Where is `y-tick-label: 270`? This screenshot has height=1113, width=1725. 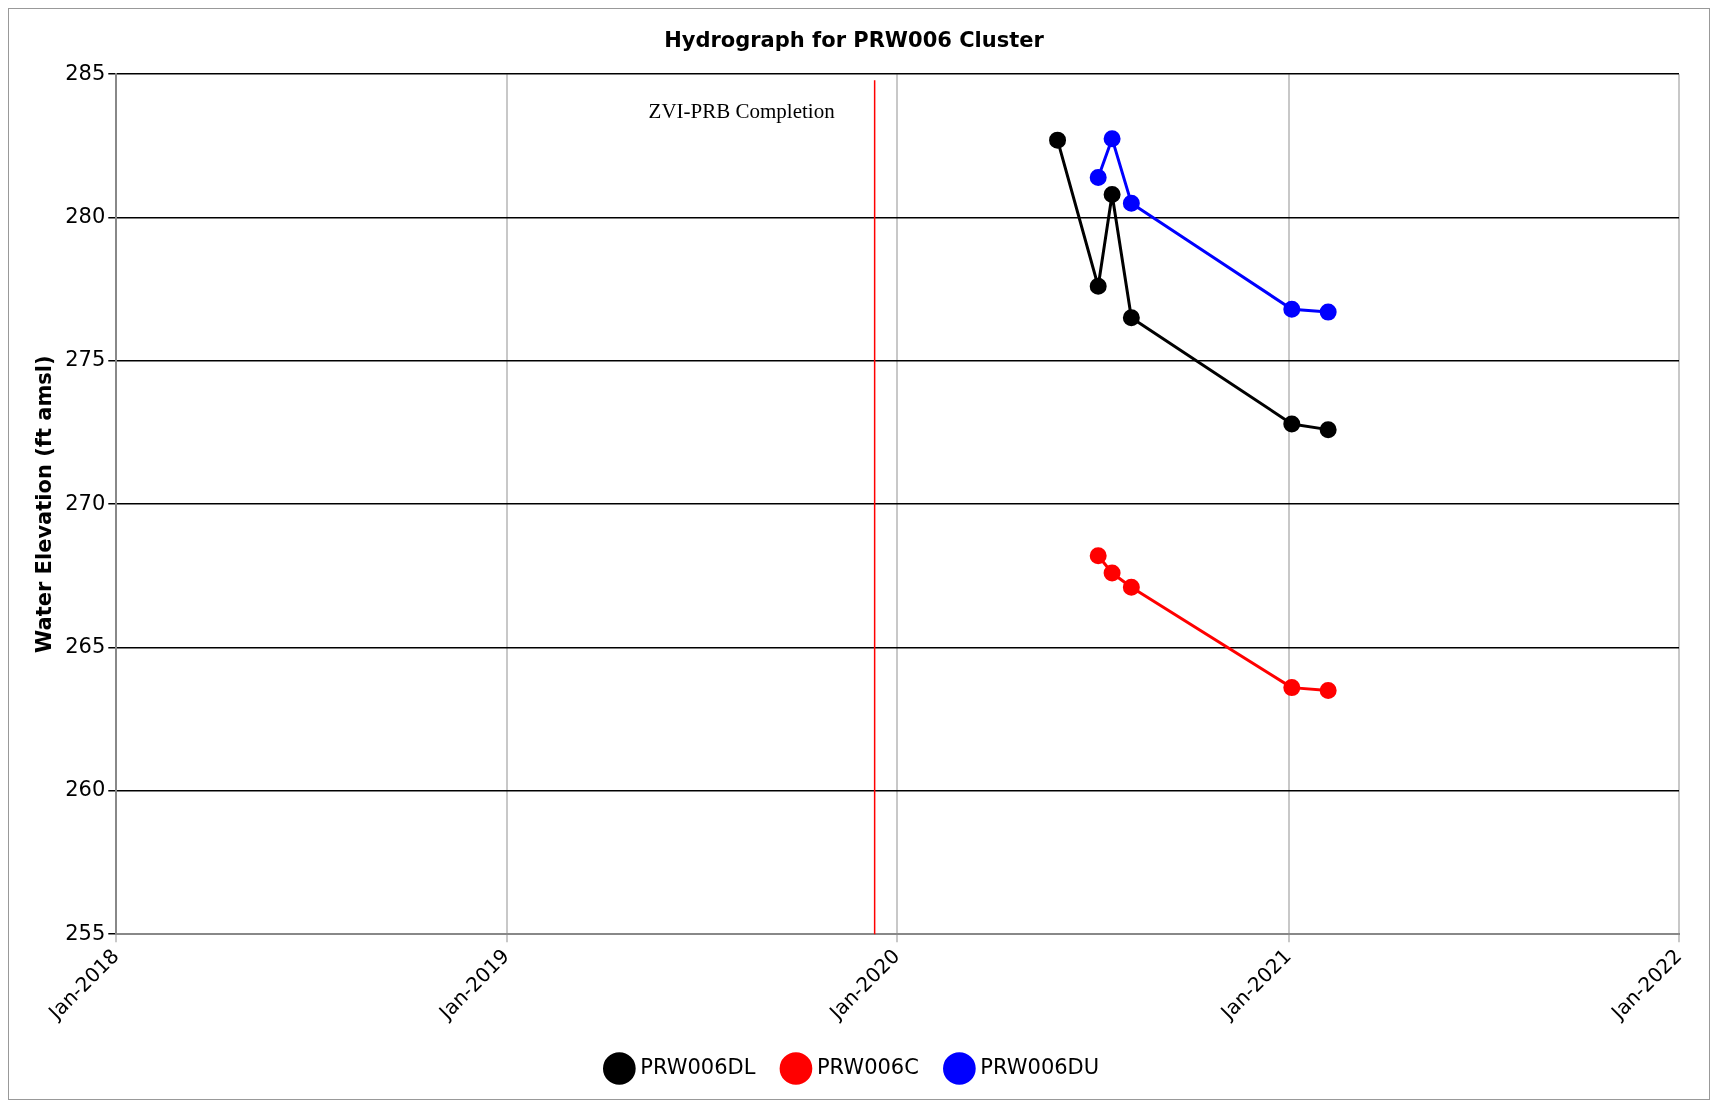 y-tick-label: 270 is located at coordinates (85, 502).